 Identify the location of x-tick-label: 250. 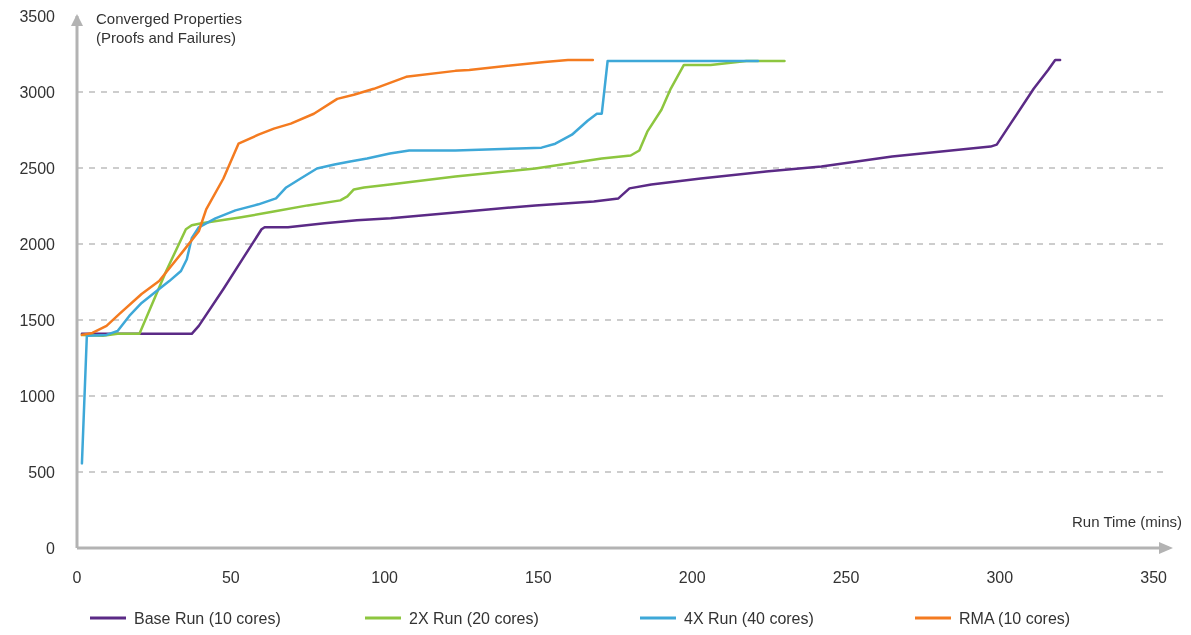
(846, 577).